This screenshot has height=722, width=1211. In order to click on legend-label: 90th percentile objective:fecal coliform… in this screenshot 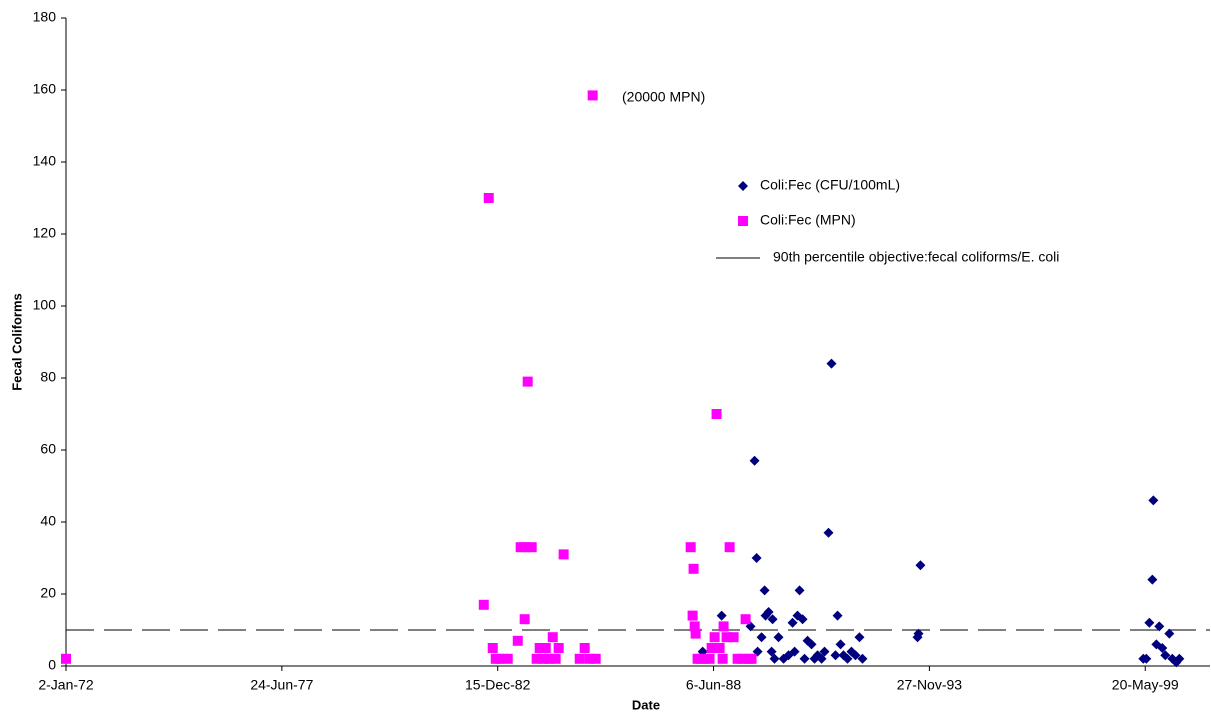, I will do `click(916, 257)`.